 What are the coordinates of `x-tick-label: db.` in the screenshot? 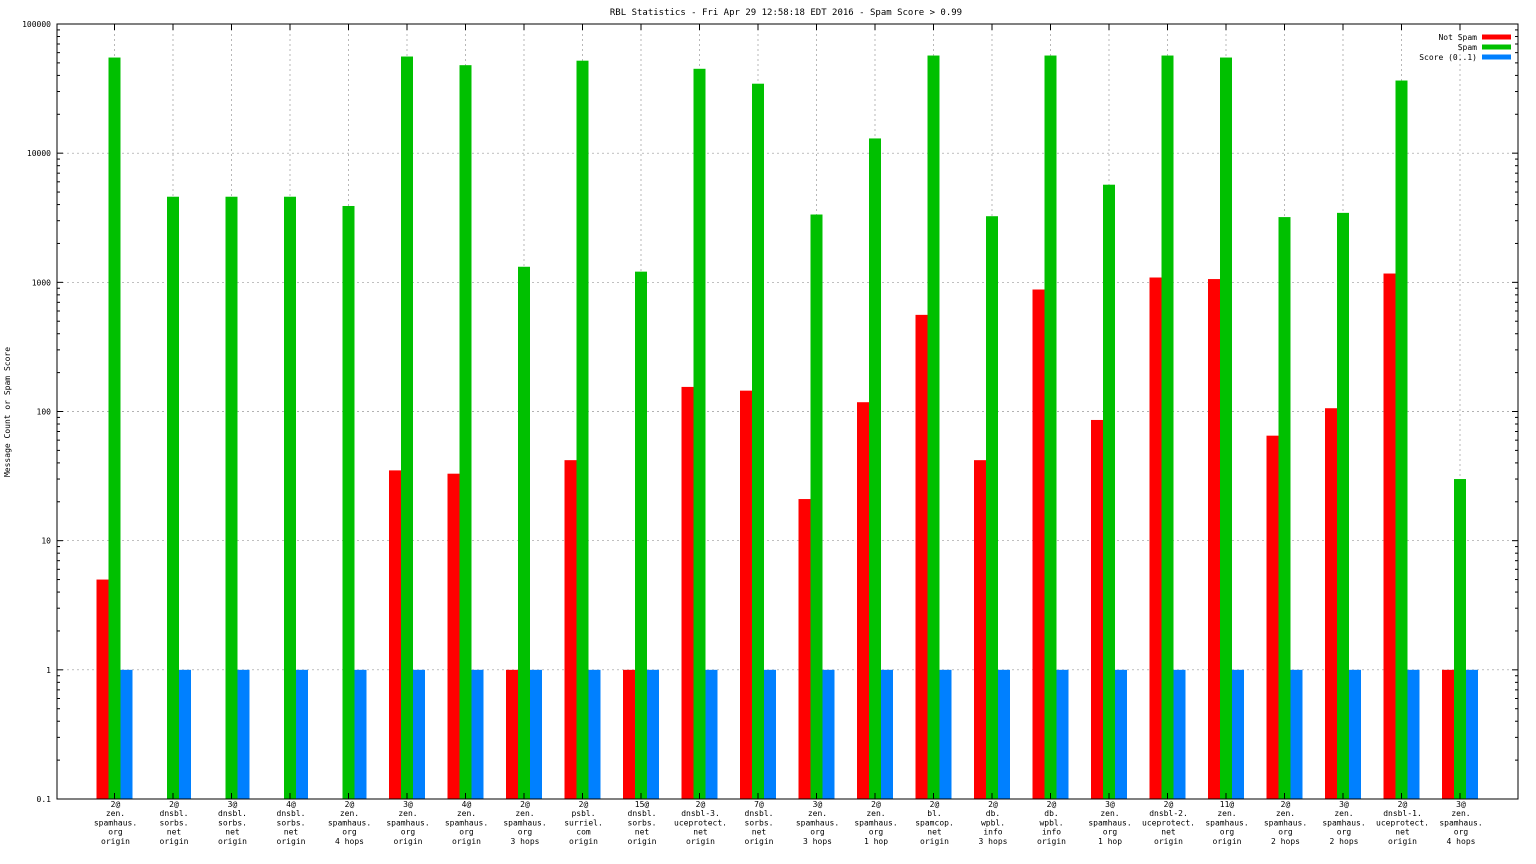 It's located at (993, 813).